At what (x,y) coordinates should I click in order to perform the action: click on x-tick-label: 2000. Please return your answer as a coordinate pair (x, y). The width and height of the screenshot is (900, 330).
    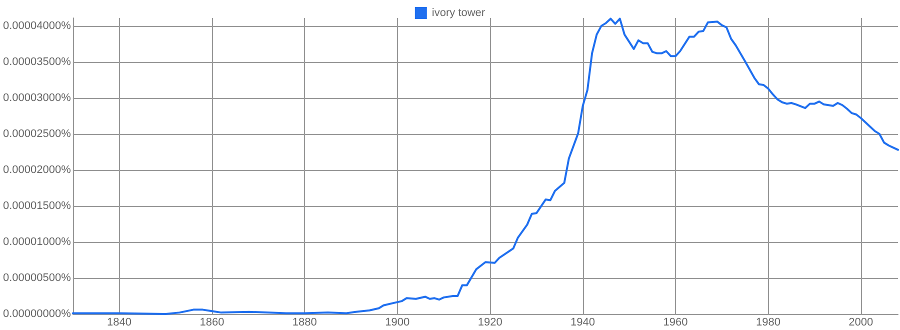
    Looking at the image, I should click on (861, 322).